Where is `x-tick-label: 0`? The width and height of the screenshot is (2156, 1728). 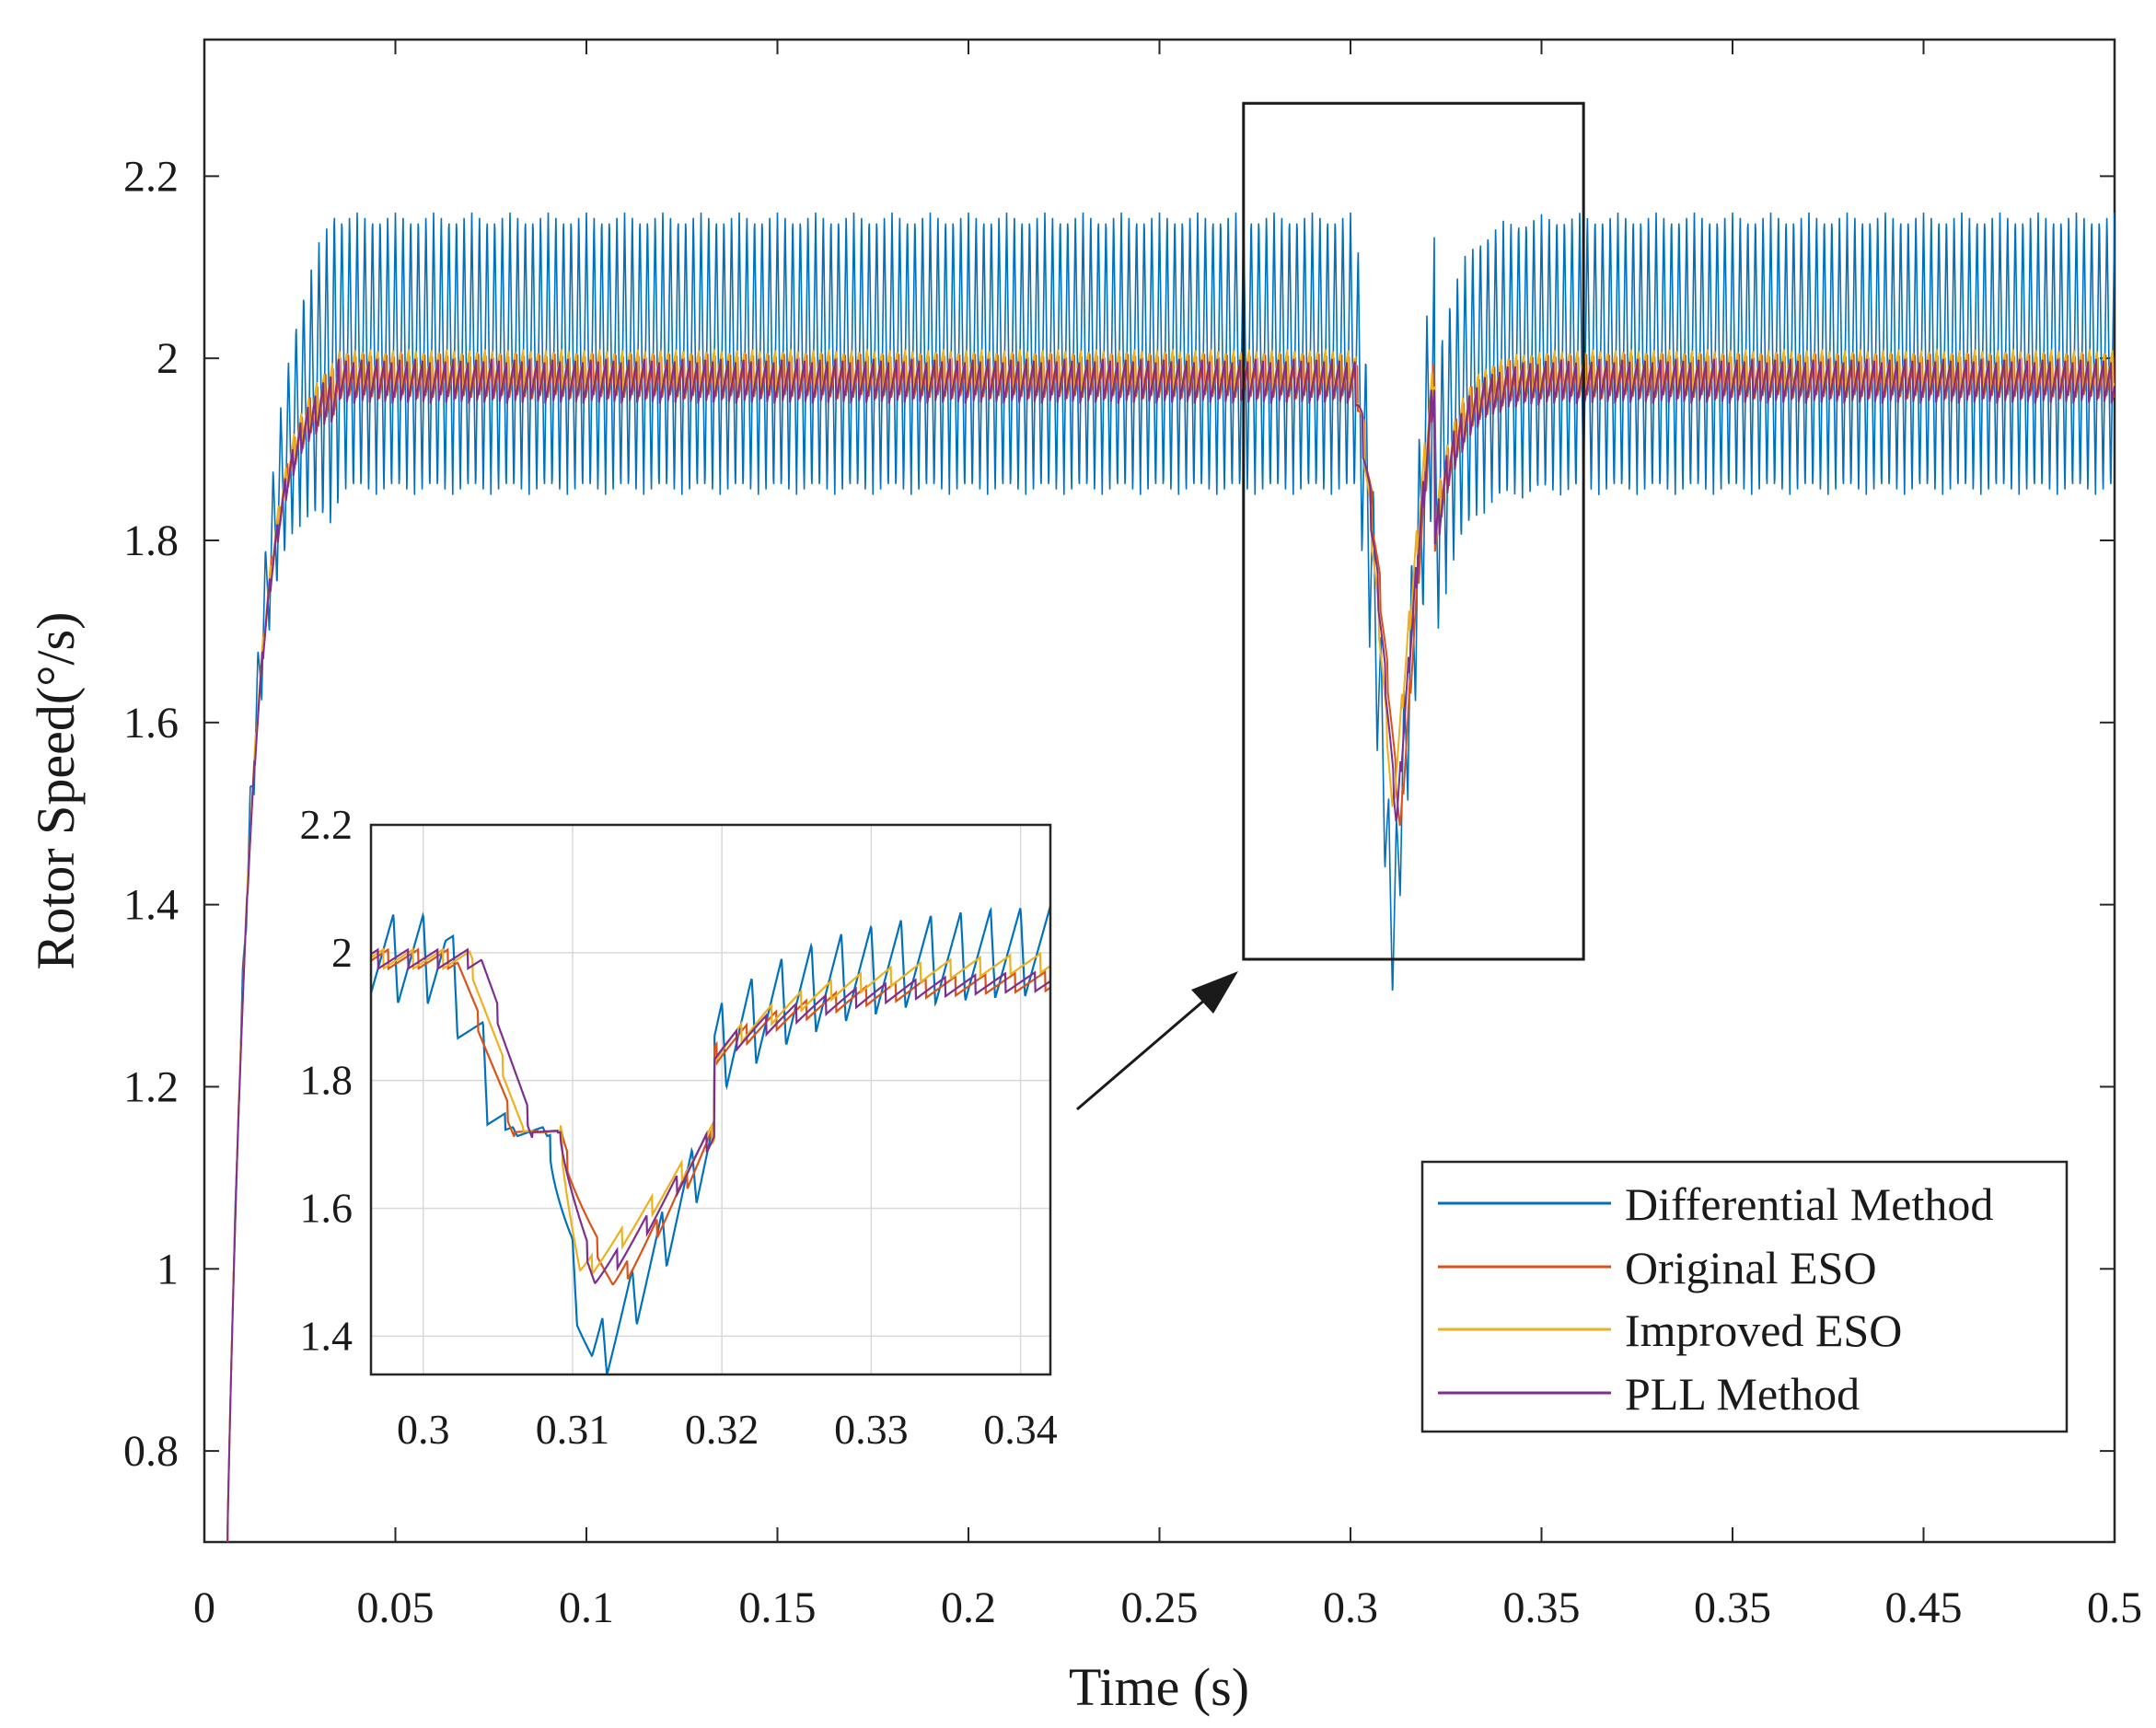 x-tick-label: 0 is located at coordinates (204, 1607).